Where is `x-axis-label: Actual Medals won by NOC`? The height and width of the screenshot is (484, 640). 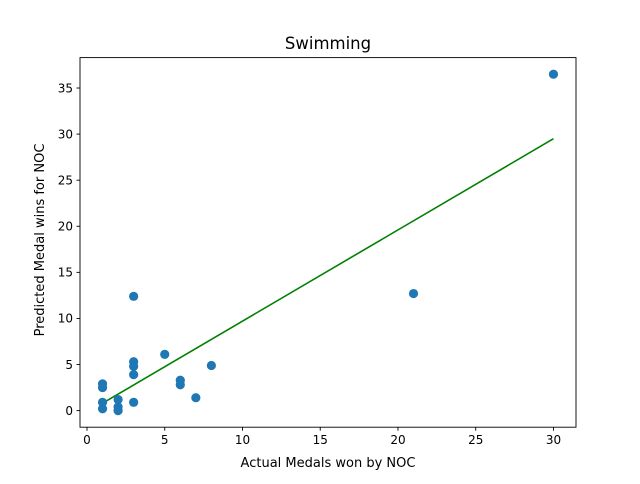
x-axis-label: Actual Medals won by NOC is located at coordinates (328, 463).